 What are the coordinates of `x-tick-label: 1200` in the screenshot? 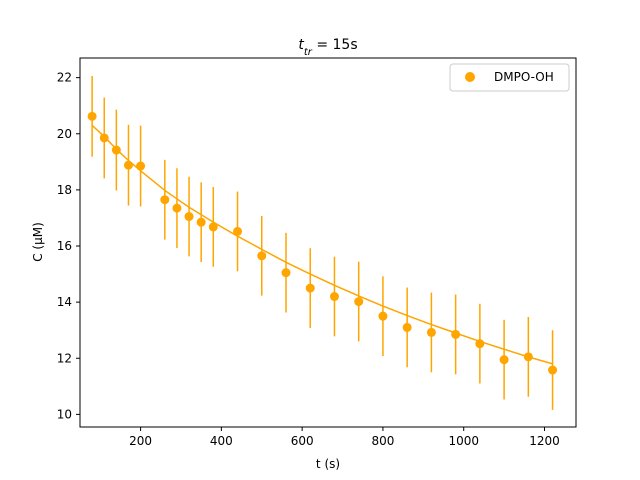 It's located at (544, 441).